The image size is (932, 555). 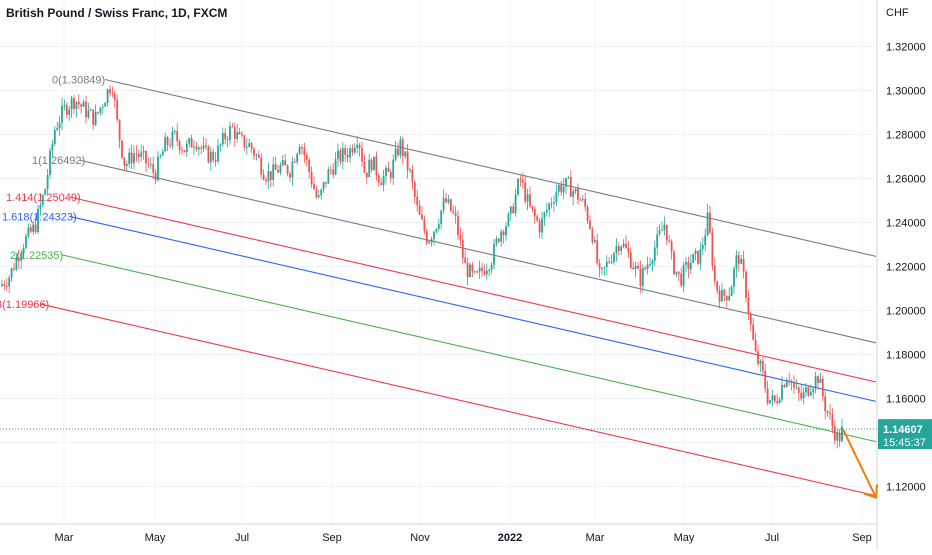 I want to click on time-tick-label: Sep, so click(x=332, y=538).